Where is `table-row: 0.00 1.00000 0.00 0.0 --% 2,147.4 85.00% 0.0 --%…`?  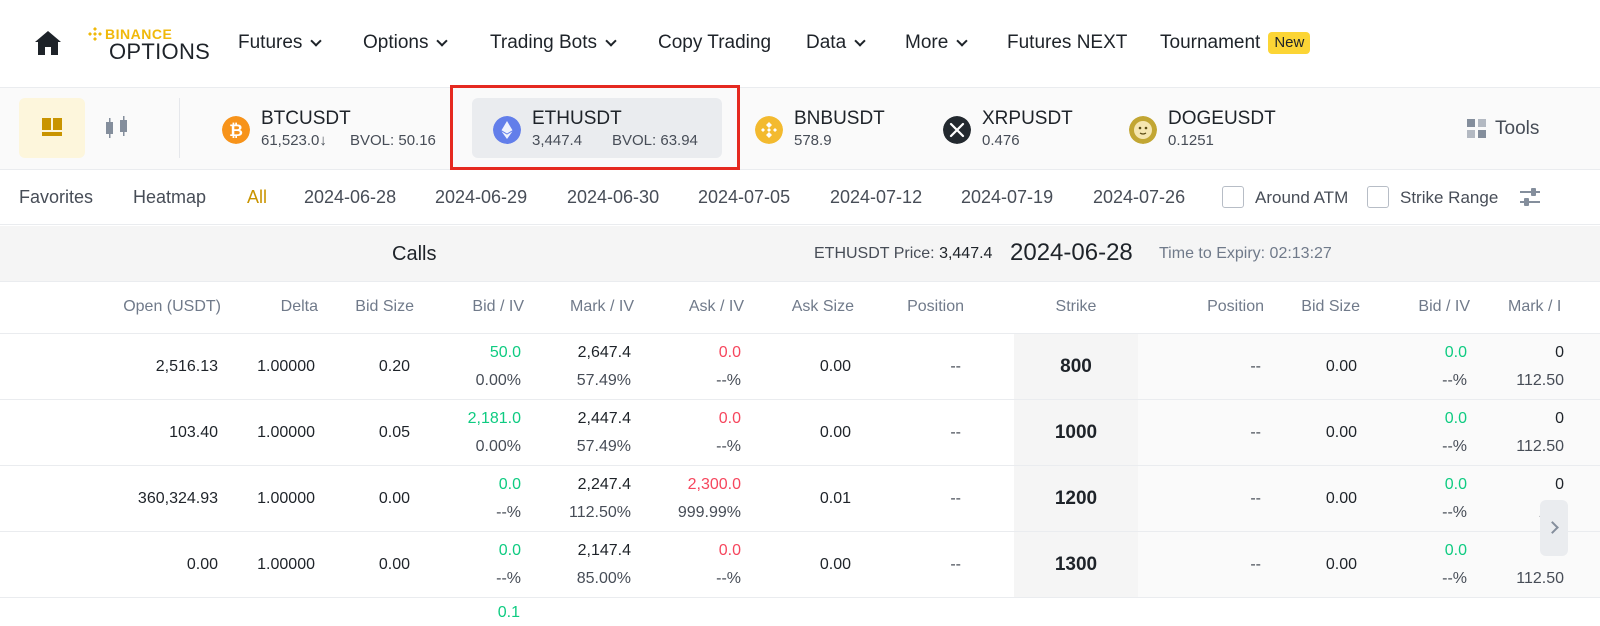
table-row: 0.00 1.00000 0.00 0.0 --% 2,147.4 85.00% 0.0 --%… is located at coordinates (800, 565).